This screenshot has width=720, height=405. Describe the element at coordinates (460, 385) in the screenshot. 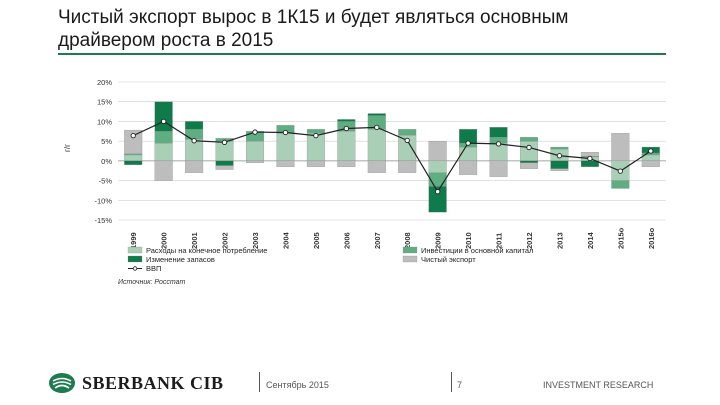

I see `page-number: 7` at that location.